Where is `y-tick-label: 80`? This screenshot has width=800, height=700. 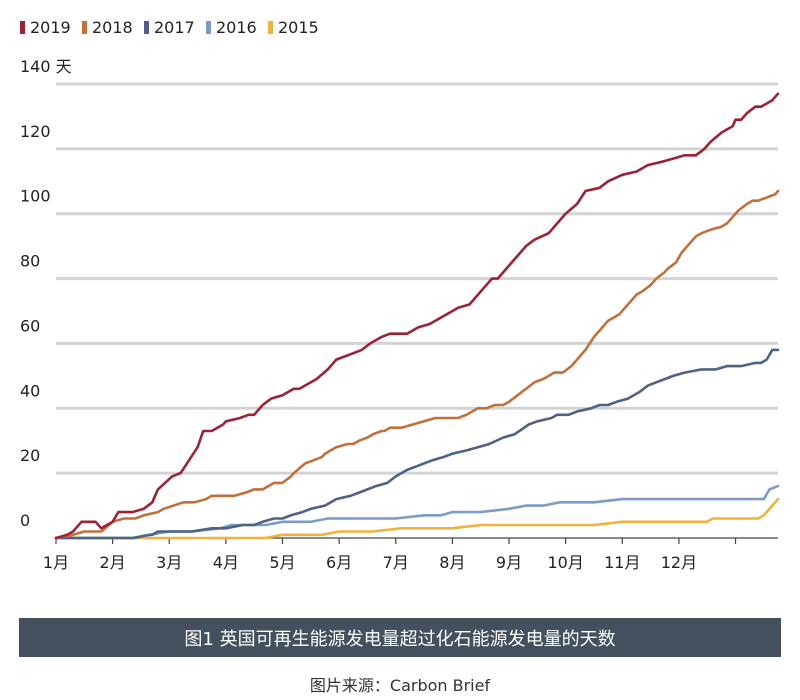
y-tick-label: 80 is located at coordinates (30, 261).